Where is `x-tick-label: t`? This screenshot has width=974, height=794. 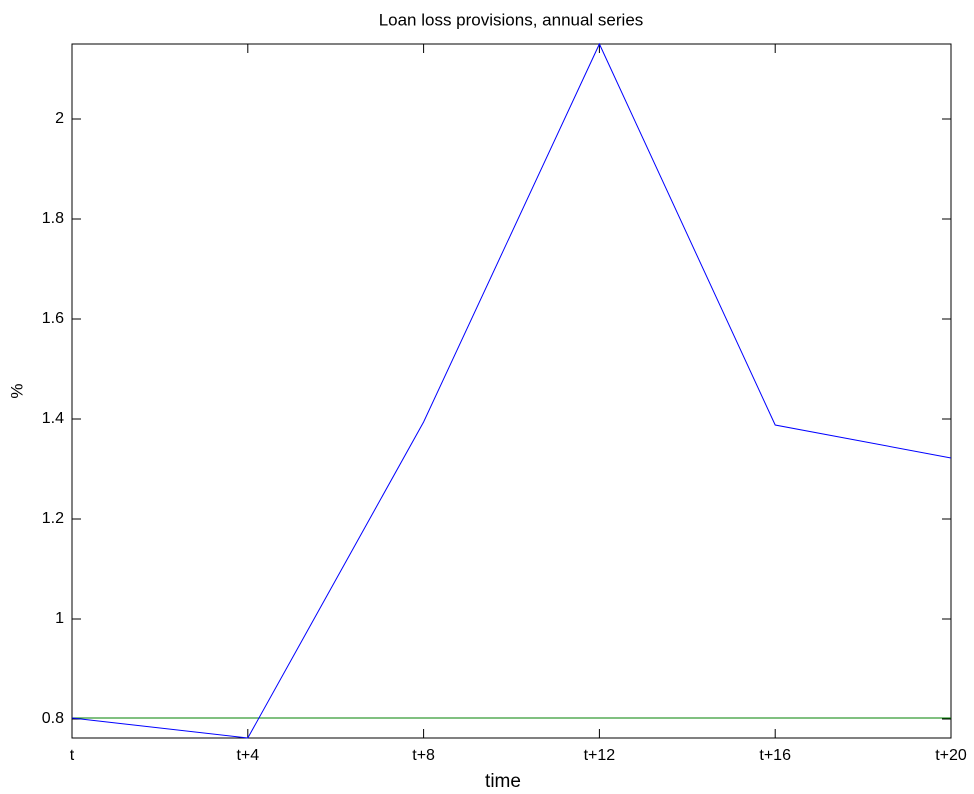 x-tick-label: t is located at coordinates (72, 755).